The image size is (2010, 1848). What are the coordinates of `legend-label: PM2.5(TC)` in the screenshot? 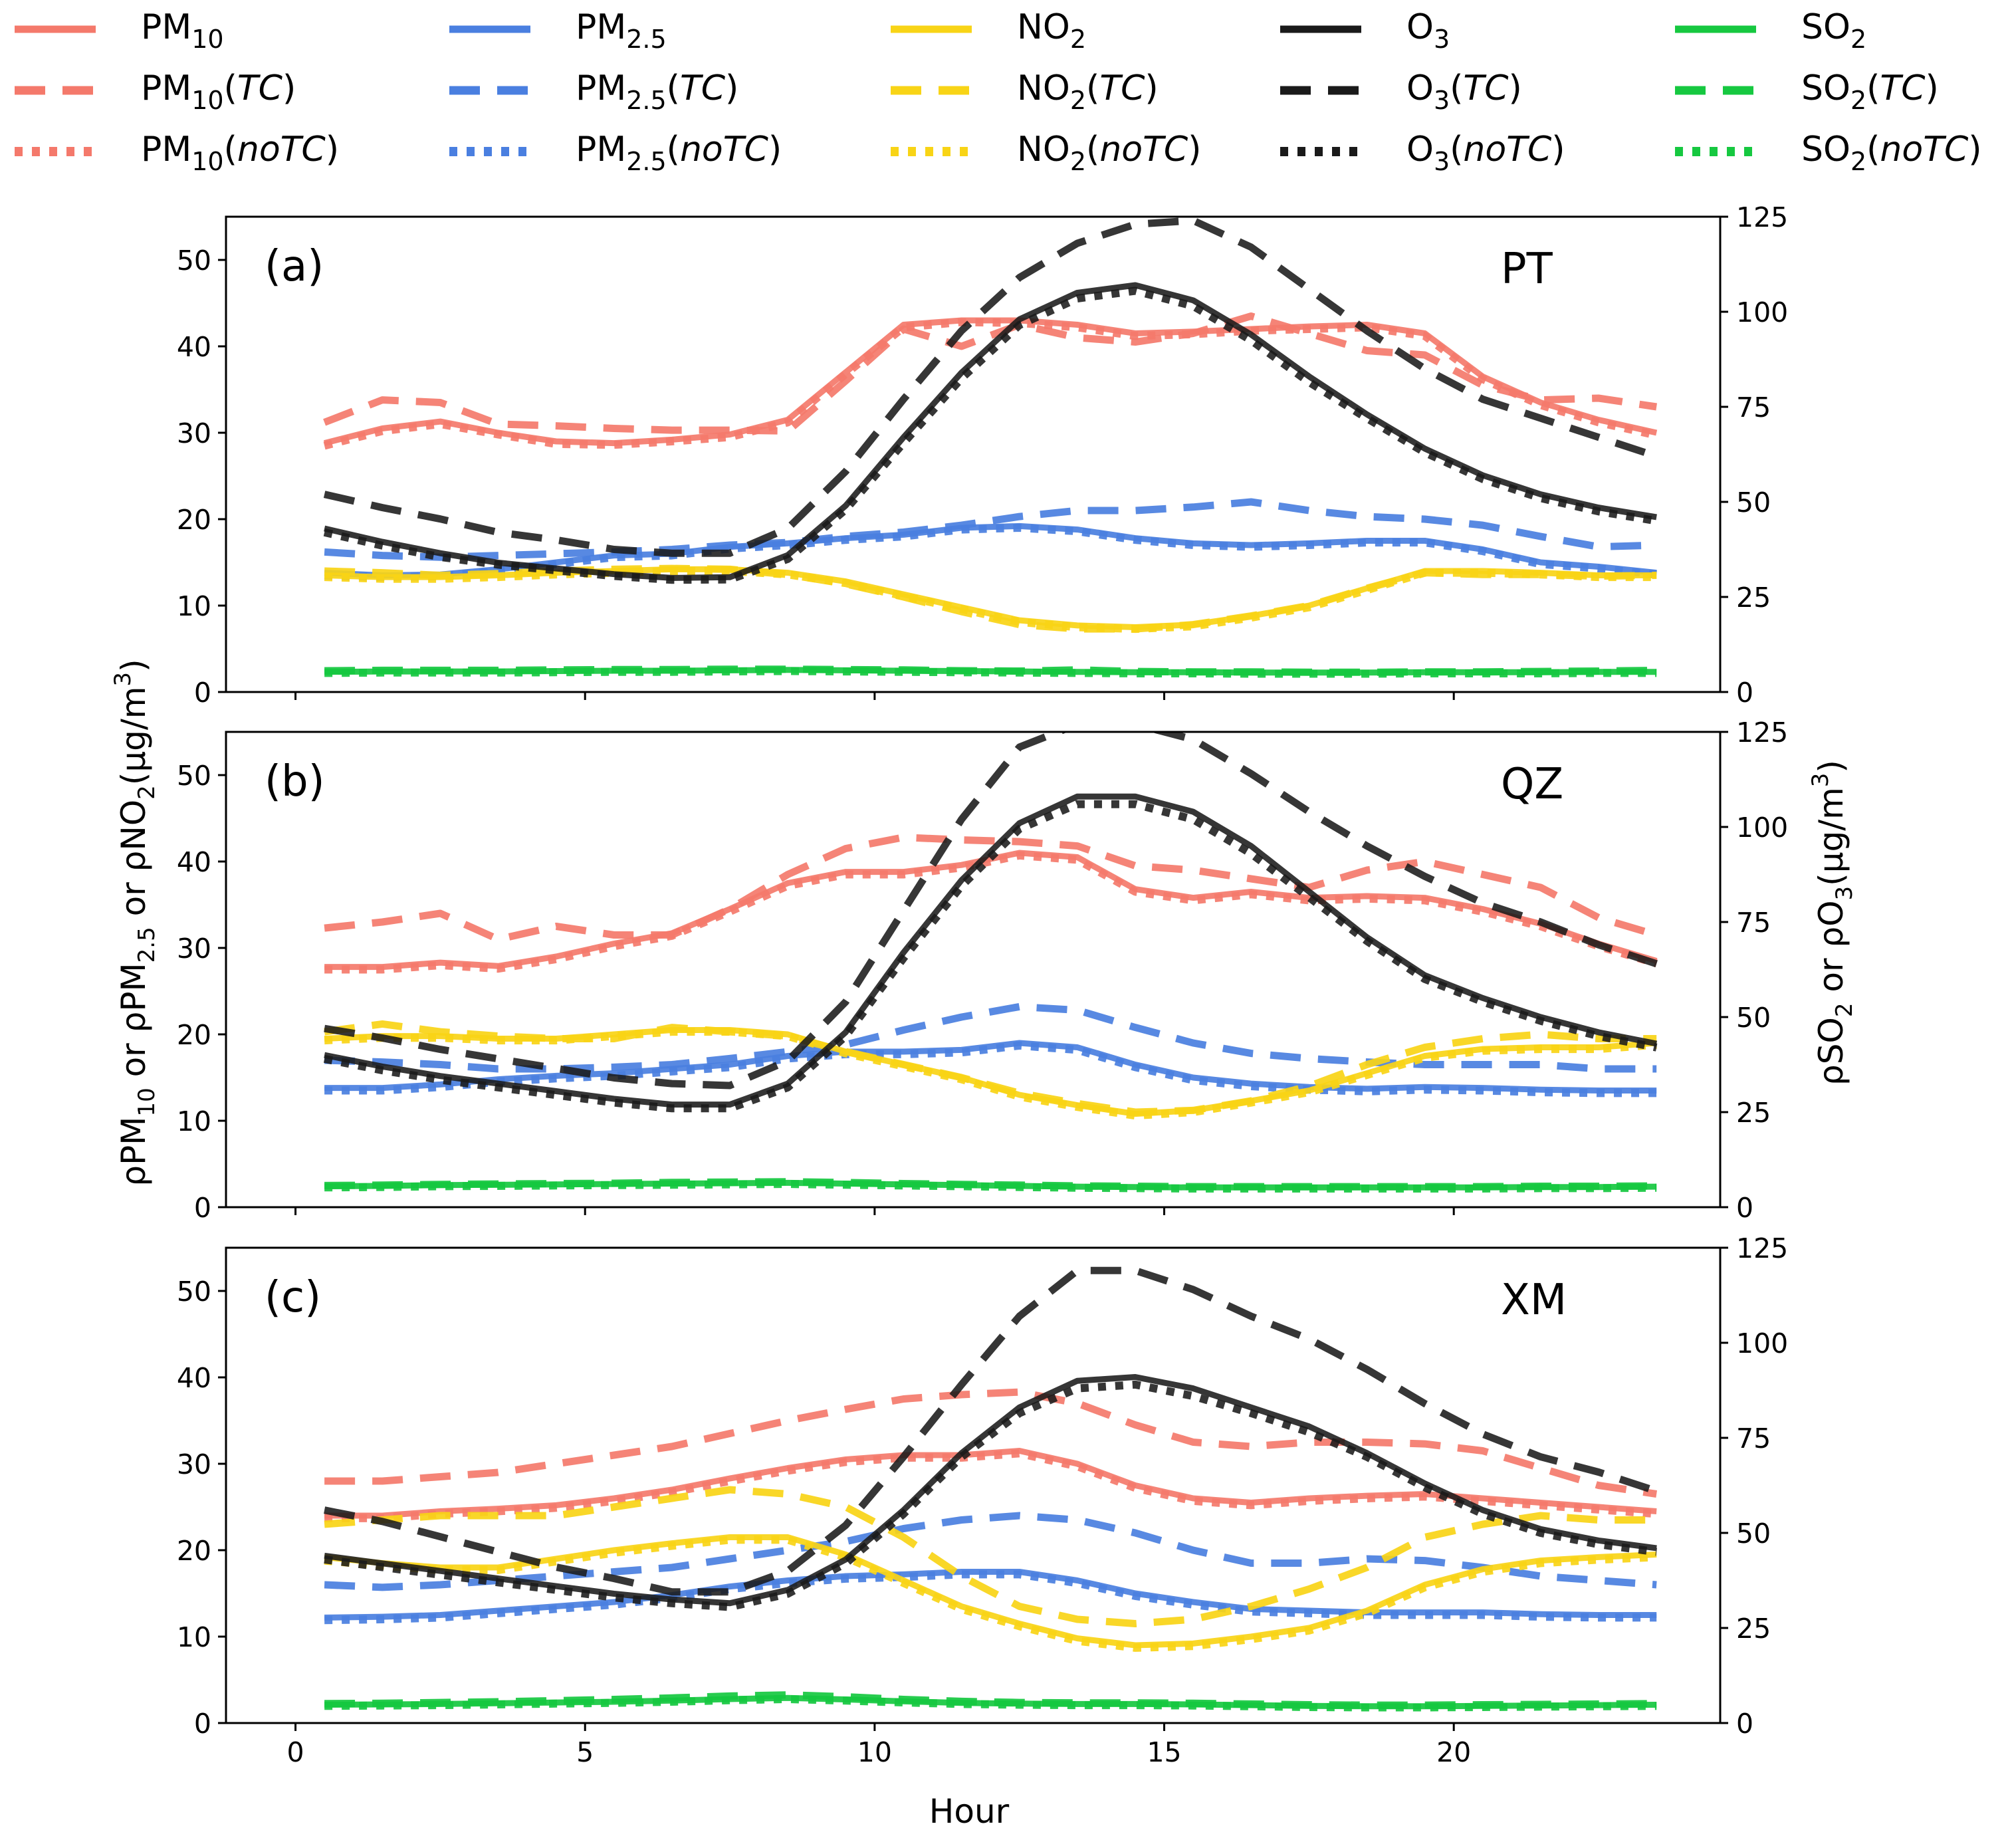 It's located at (657, 91).